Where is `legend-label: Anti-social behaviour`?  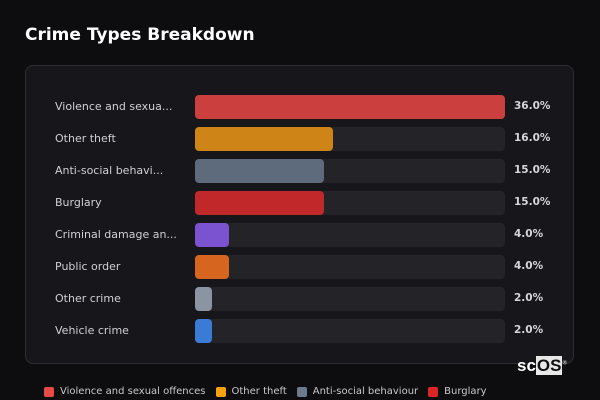 legend-label: Anti-social behaviour is located at coordinates (365, 391).